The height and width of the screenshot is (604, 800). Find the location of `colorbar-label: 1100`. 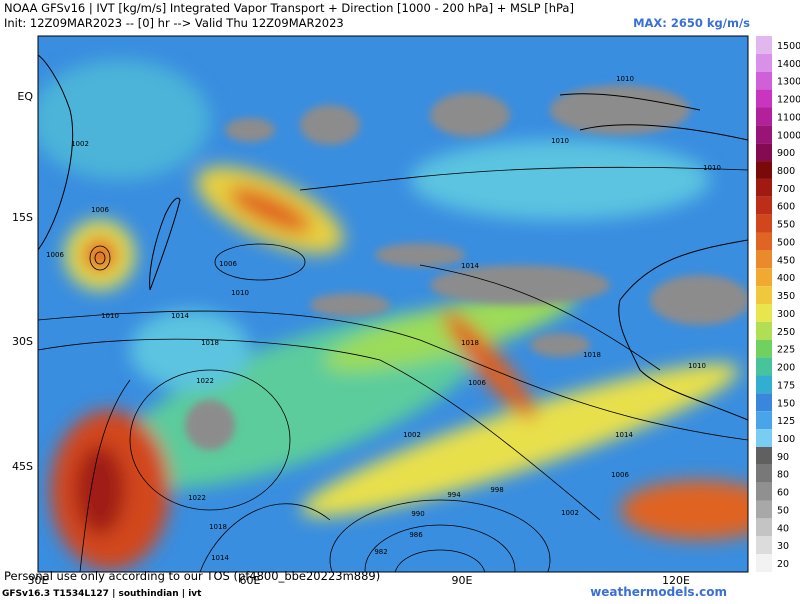

colorbar-label: 1100 is located at coordinates (788, 117).